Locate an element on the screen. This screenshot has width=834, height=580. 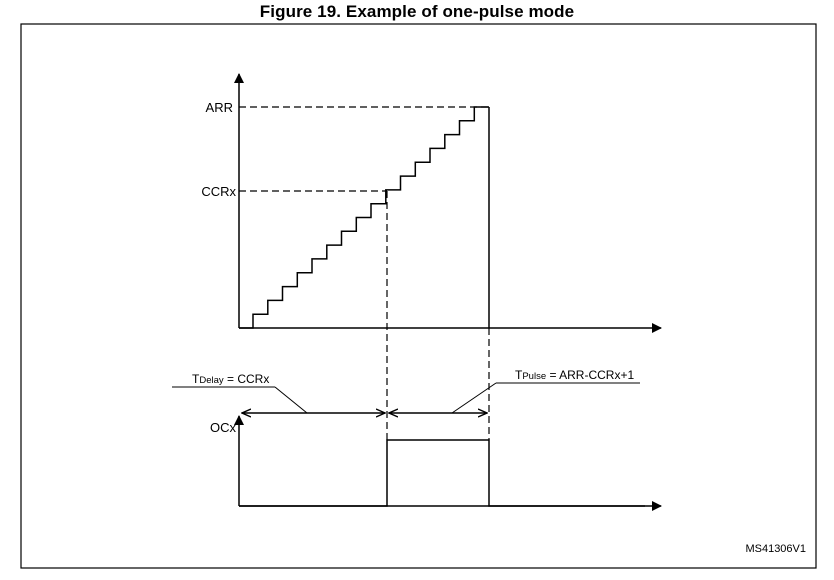
ocx-pulse-waveform is located at coordinates (442, 473).